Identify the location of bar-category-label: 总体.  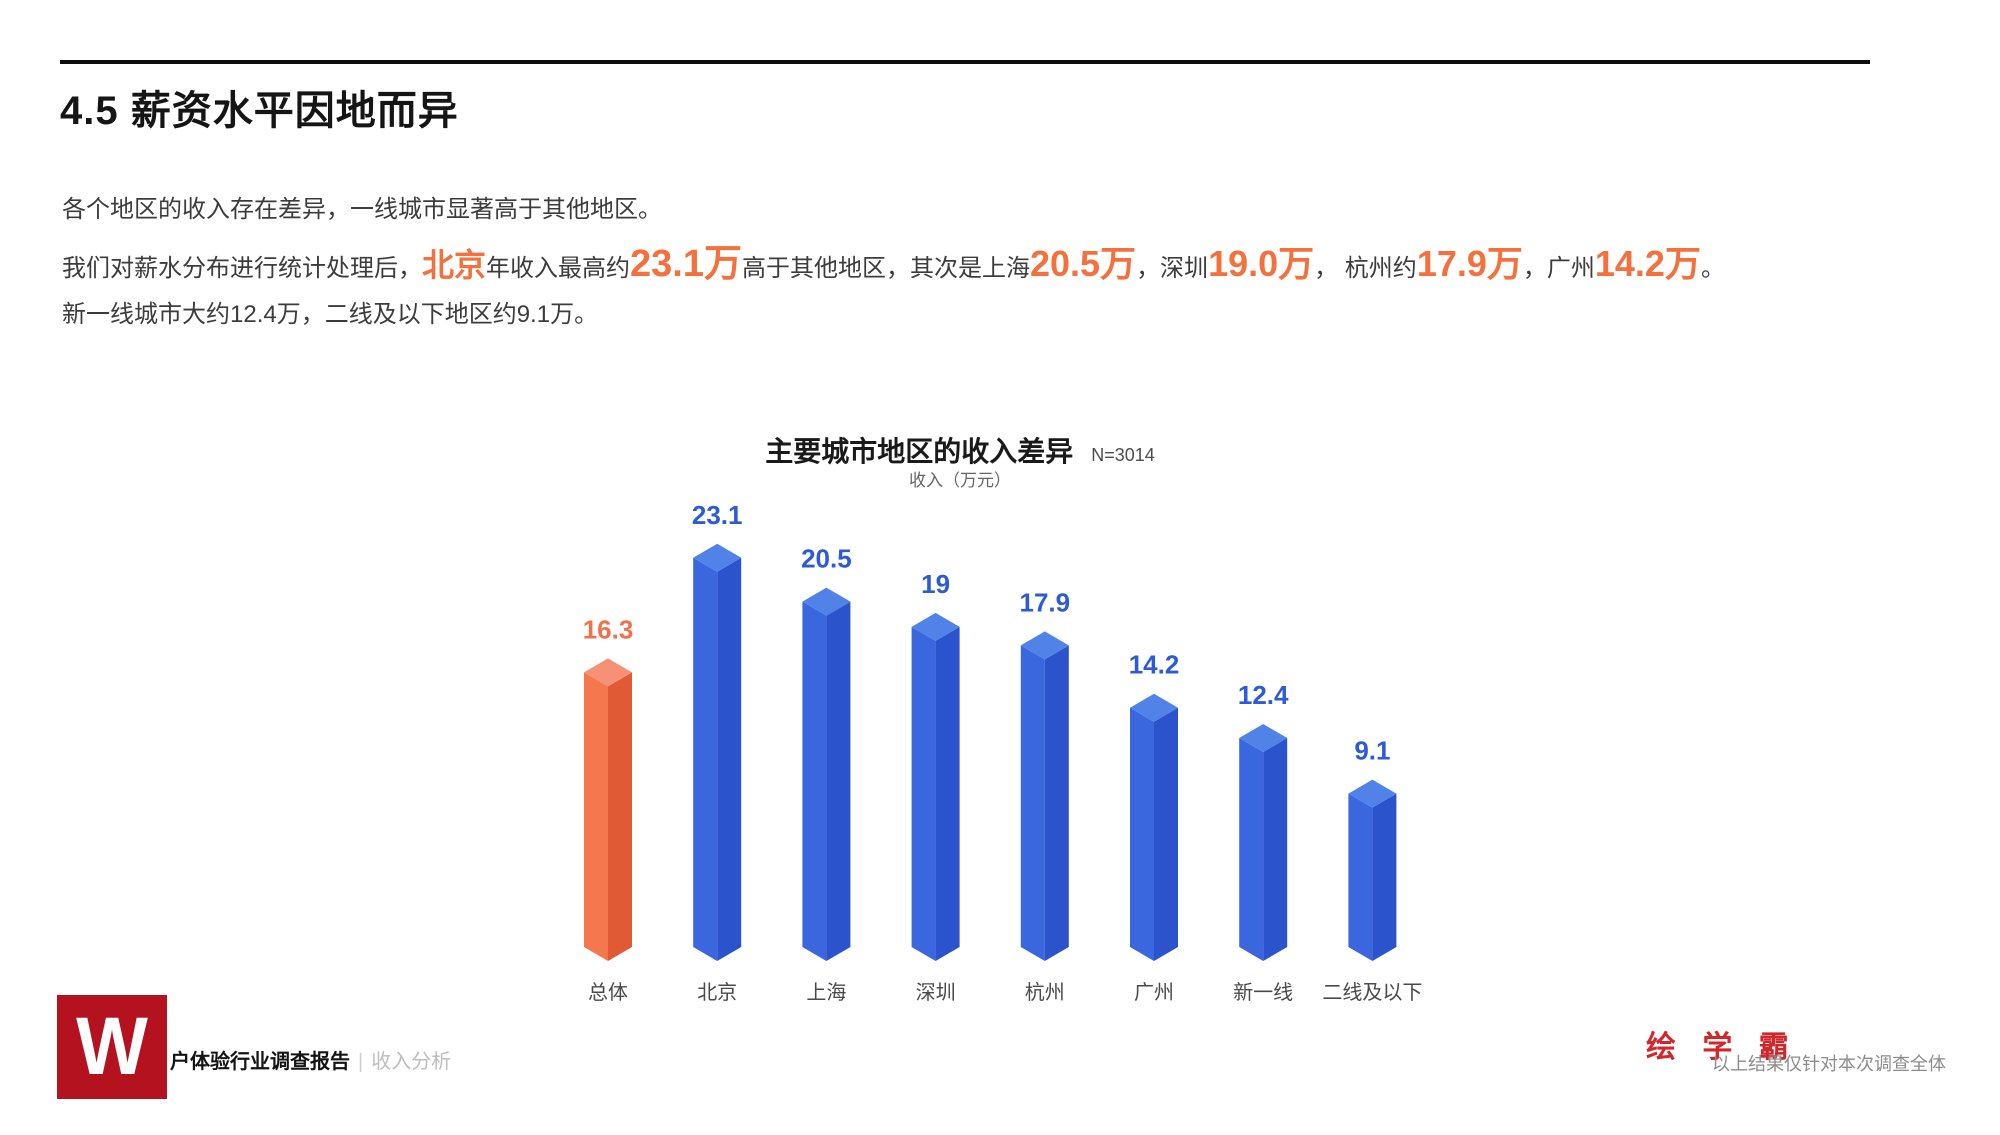
(608, 992).